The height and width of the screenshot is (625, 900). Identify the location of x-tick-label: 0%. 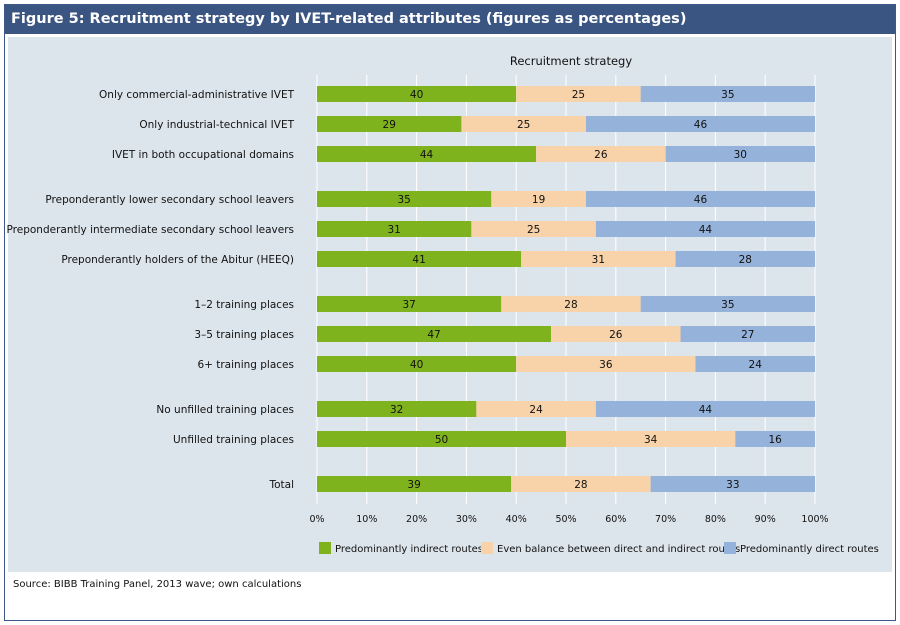
(316, 519).